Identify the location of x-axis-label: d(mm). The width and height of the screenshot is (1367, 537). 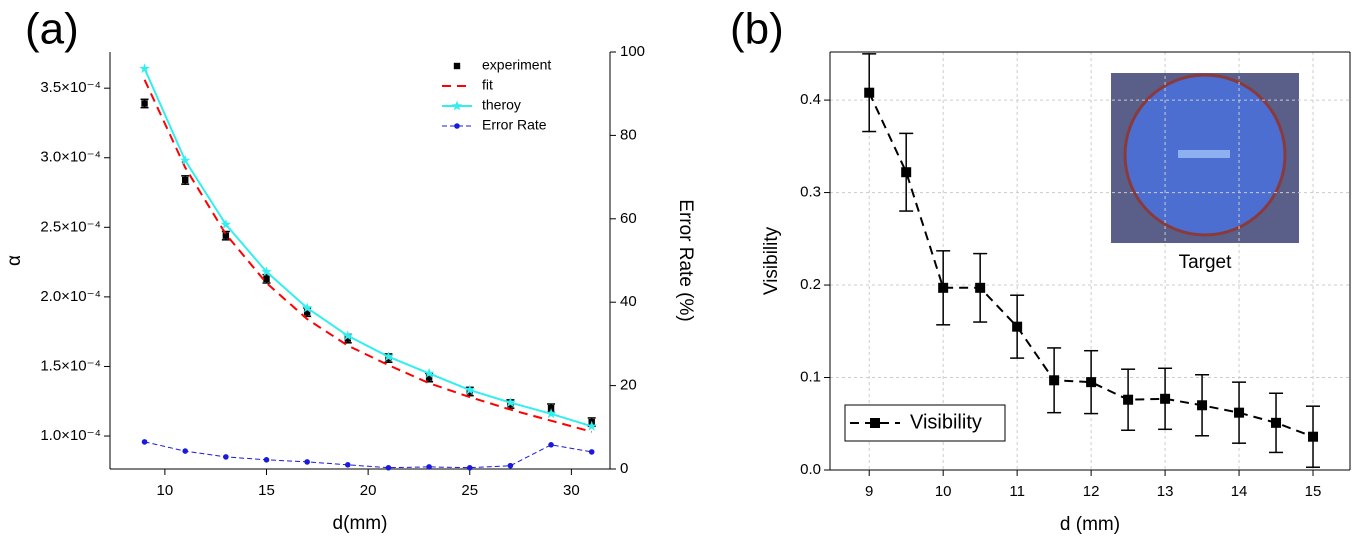
(360, 523).